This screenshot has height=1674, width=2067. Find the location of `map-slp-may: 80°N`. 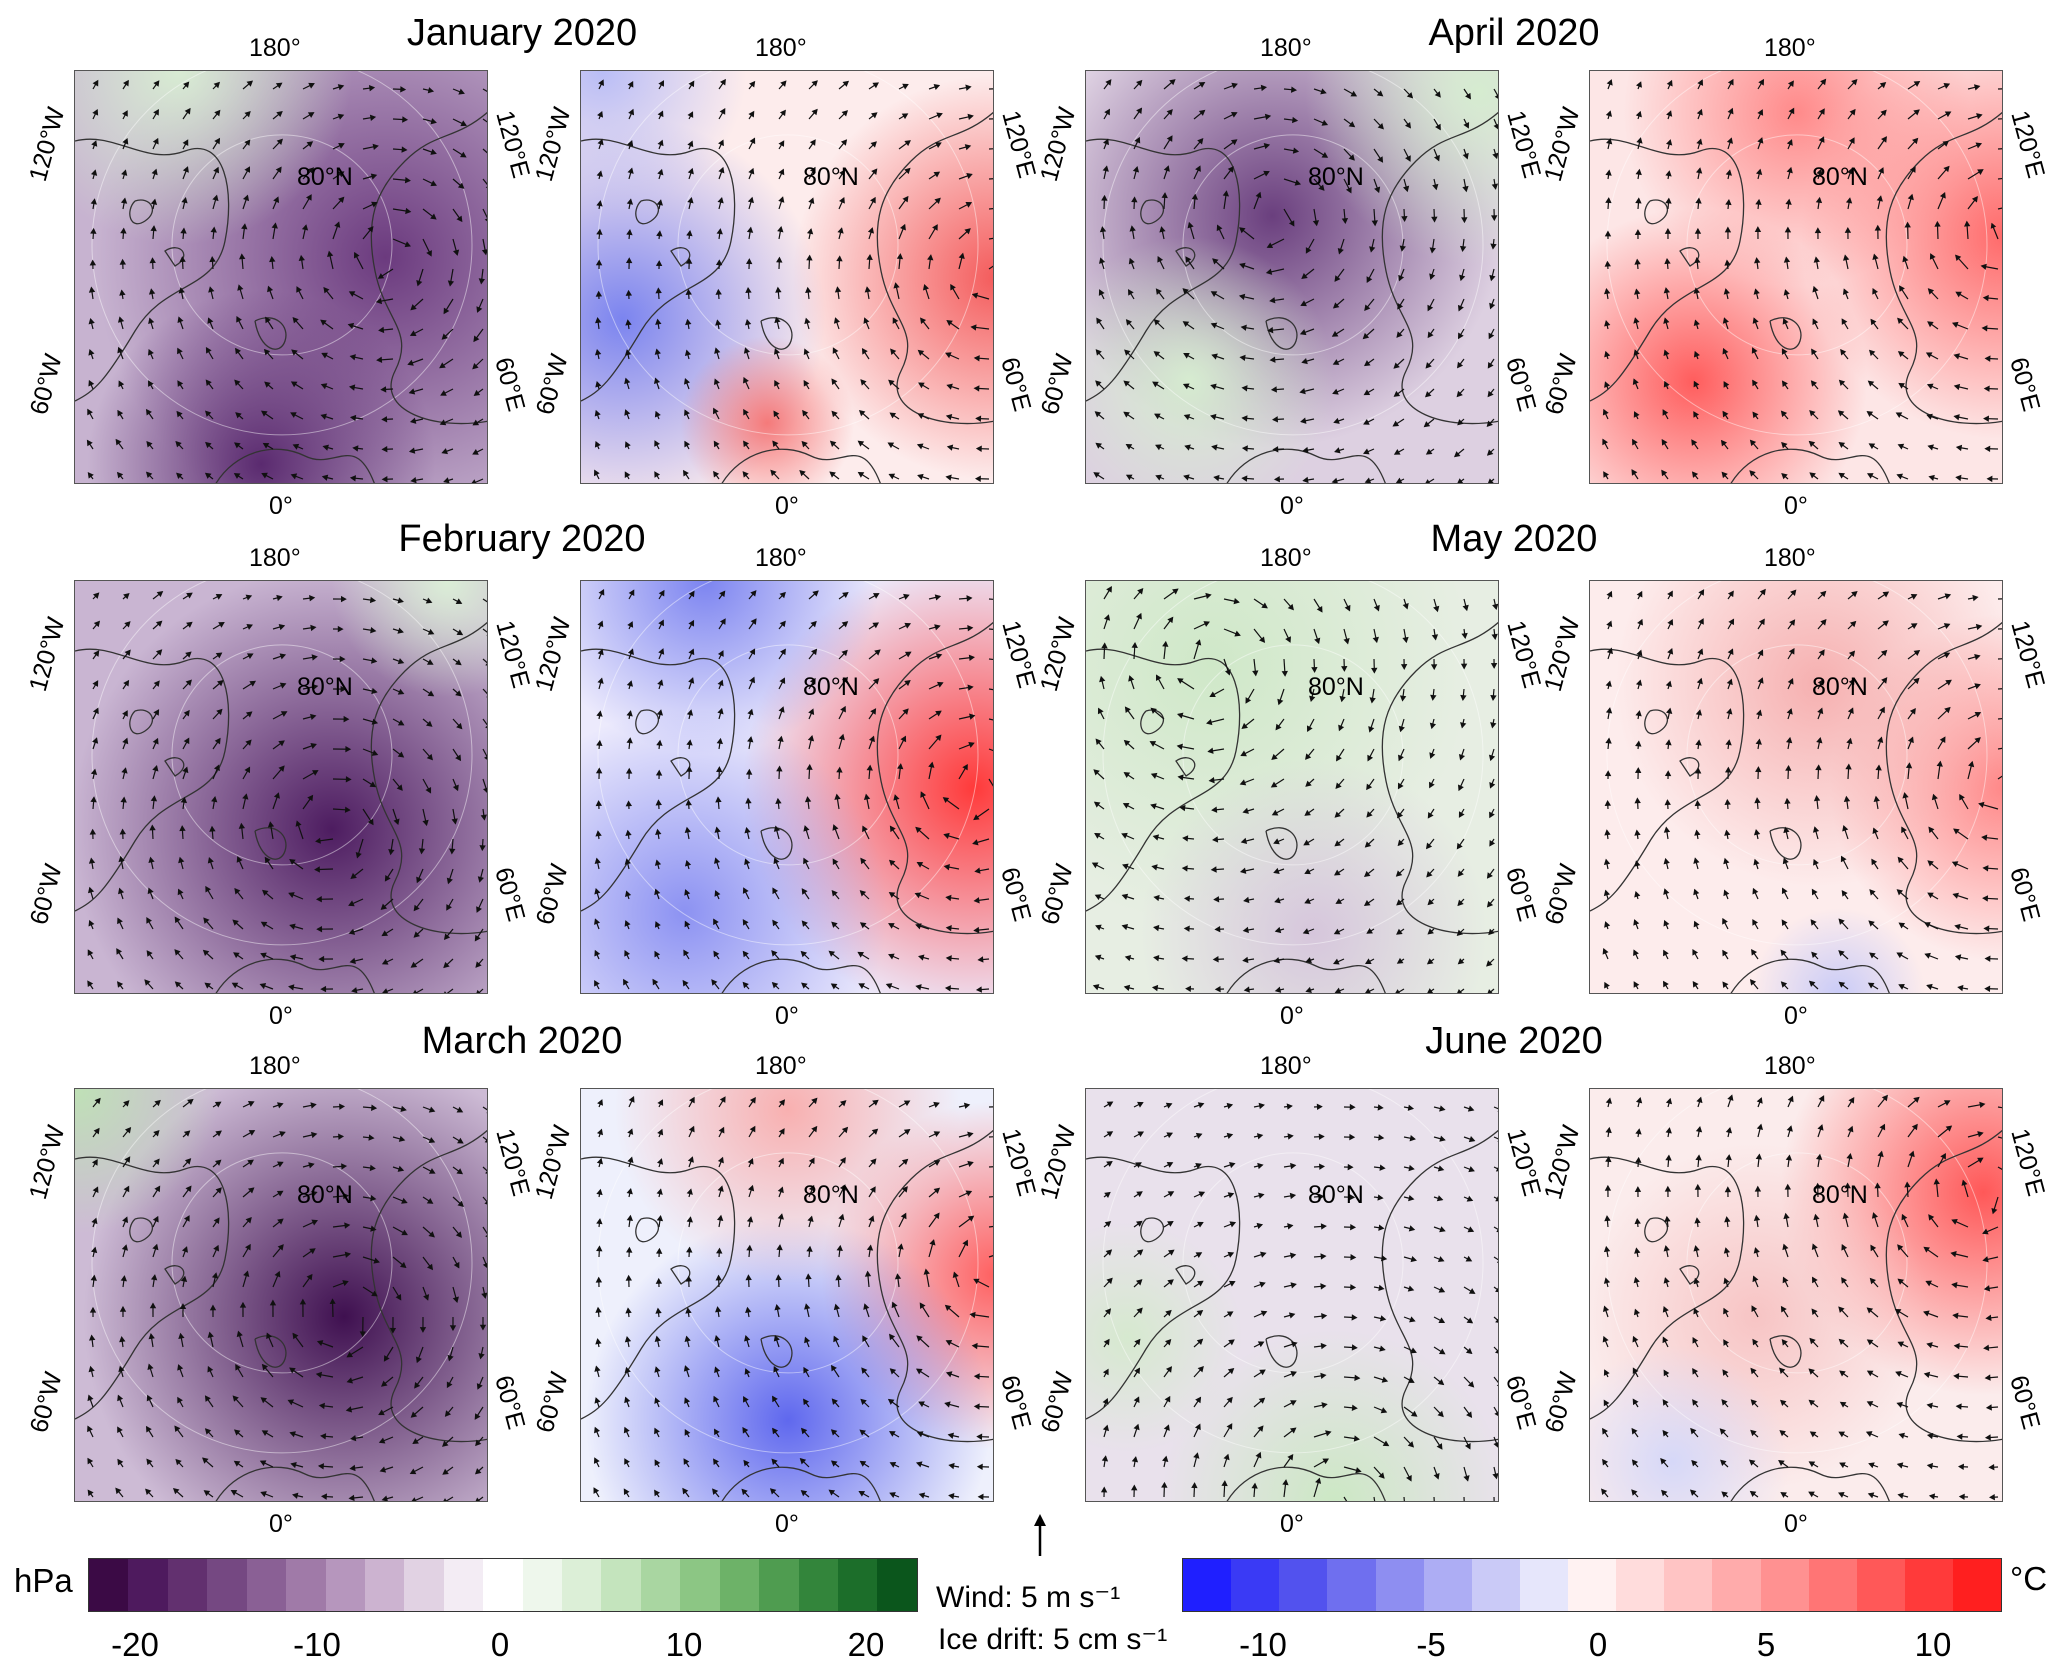

map-slp-may: 80°N is located at coordinates (1292, 787).